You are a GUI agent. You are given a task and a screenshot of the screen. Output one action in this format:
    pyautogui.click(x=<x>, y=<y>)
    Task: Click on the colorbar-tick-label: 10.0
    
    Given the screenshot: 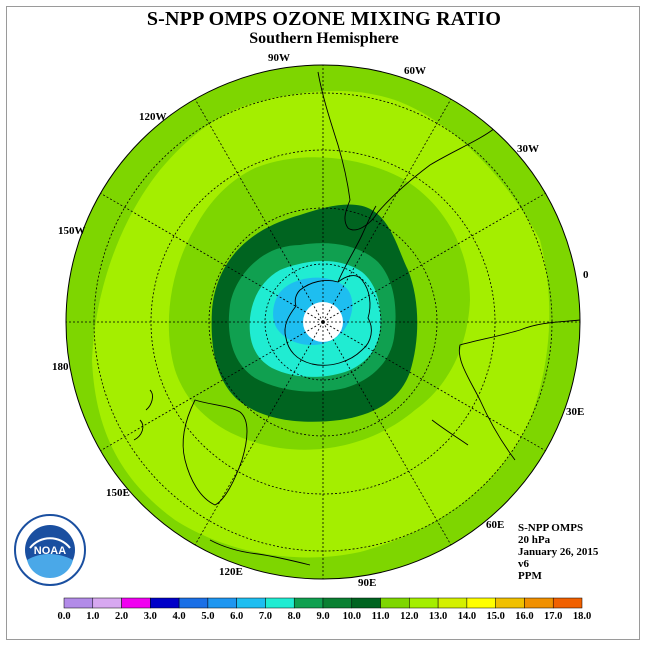 What is the action you would take?
    pyautogui.click(x=352, y=616)
    